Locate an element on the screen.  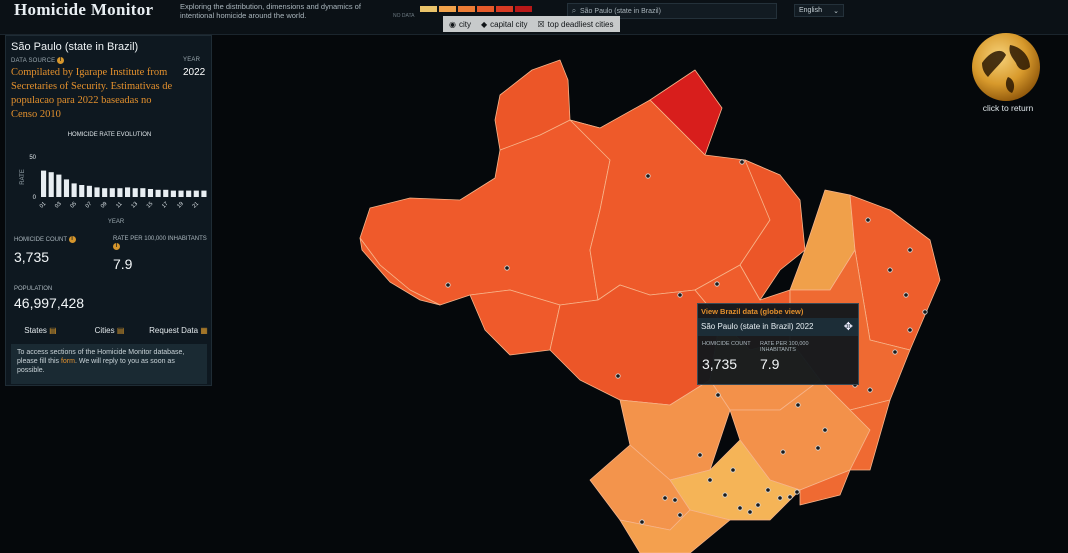
search-value: São Paulo (state in Brazil) is located at coordinates (620, 11).